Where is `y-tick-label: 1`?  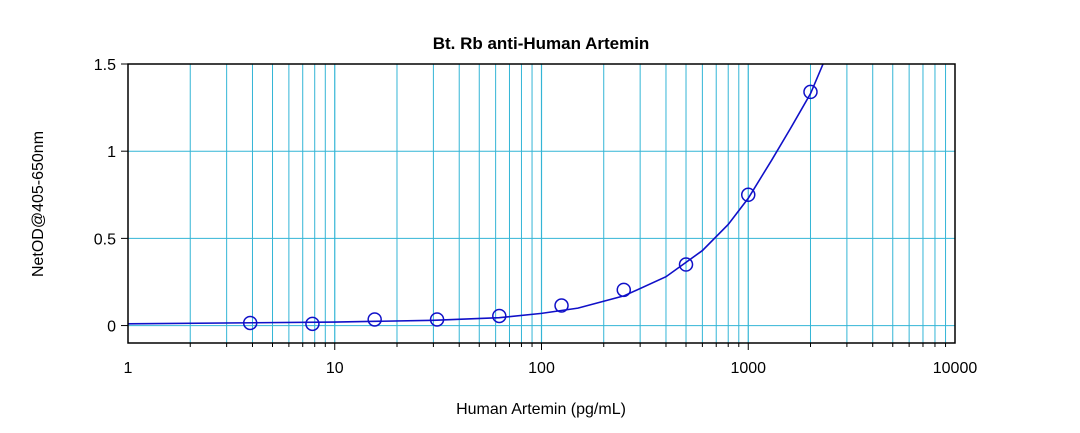
y-tick-label: 1 is located at coordinates (111, 152).